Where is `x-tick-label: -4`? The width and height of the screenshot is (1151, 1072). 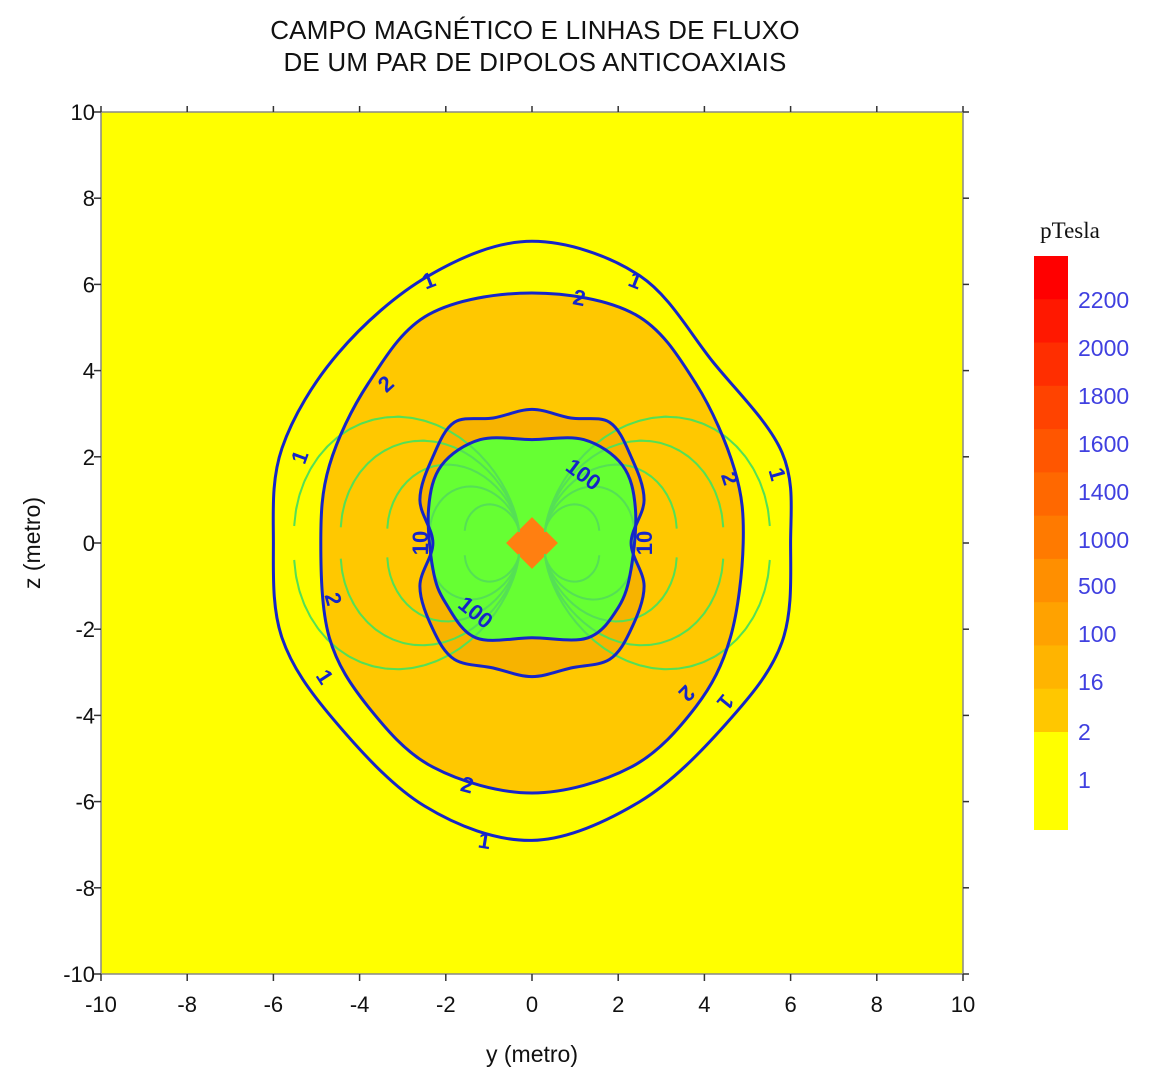 x-tick-label: -4 is located at coordinates (360, 1004).